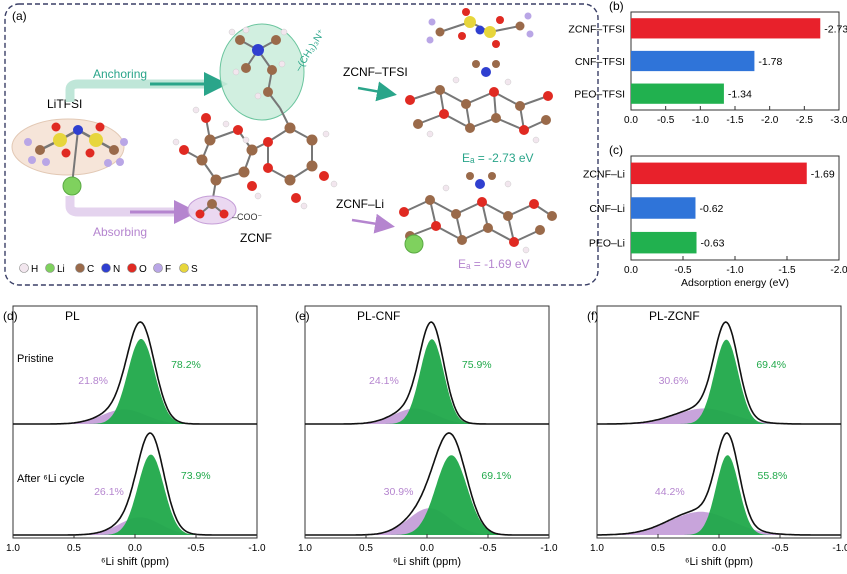  What do you see at coordinates (607, 209) in the screenshot?
I see `category-label: CNF–Li` at bounding box center [607, 209].